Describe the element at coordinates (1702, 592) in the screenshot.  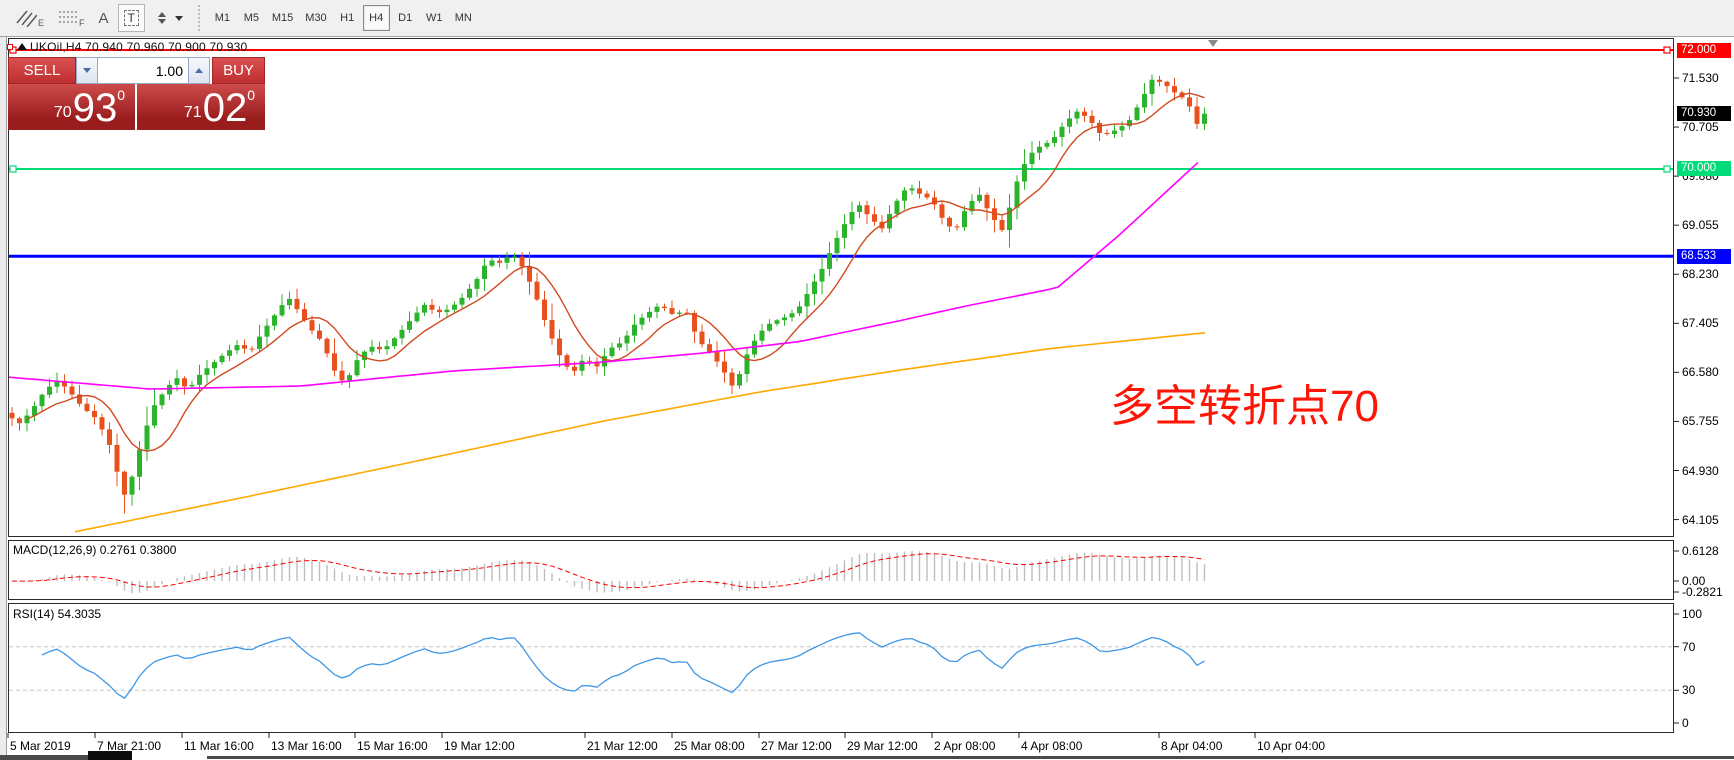
I see `macd-tick-label: -0.2821` at that location.